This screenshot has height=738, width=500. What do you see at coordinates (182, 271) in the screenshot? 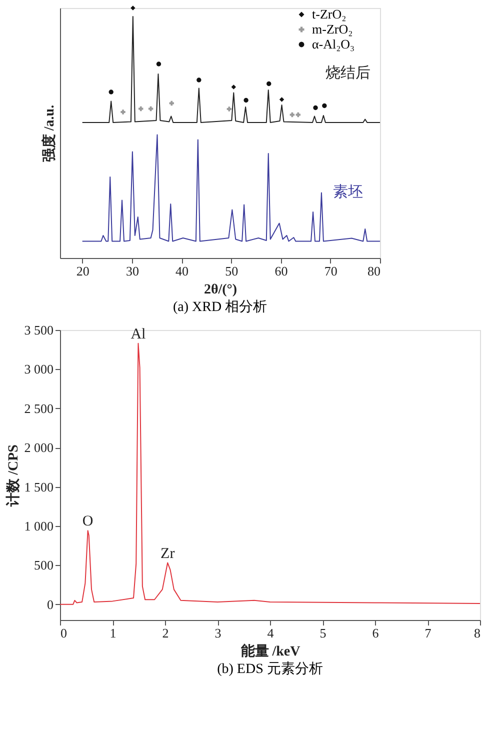
I see `x-tick-label: 40` at bounding box center [182, 271].